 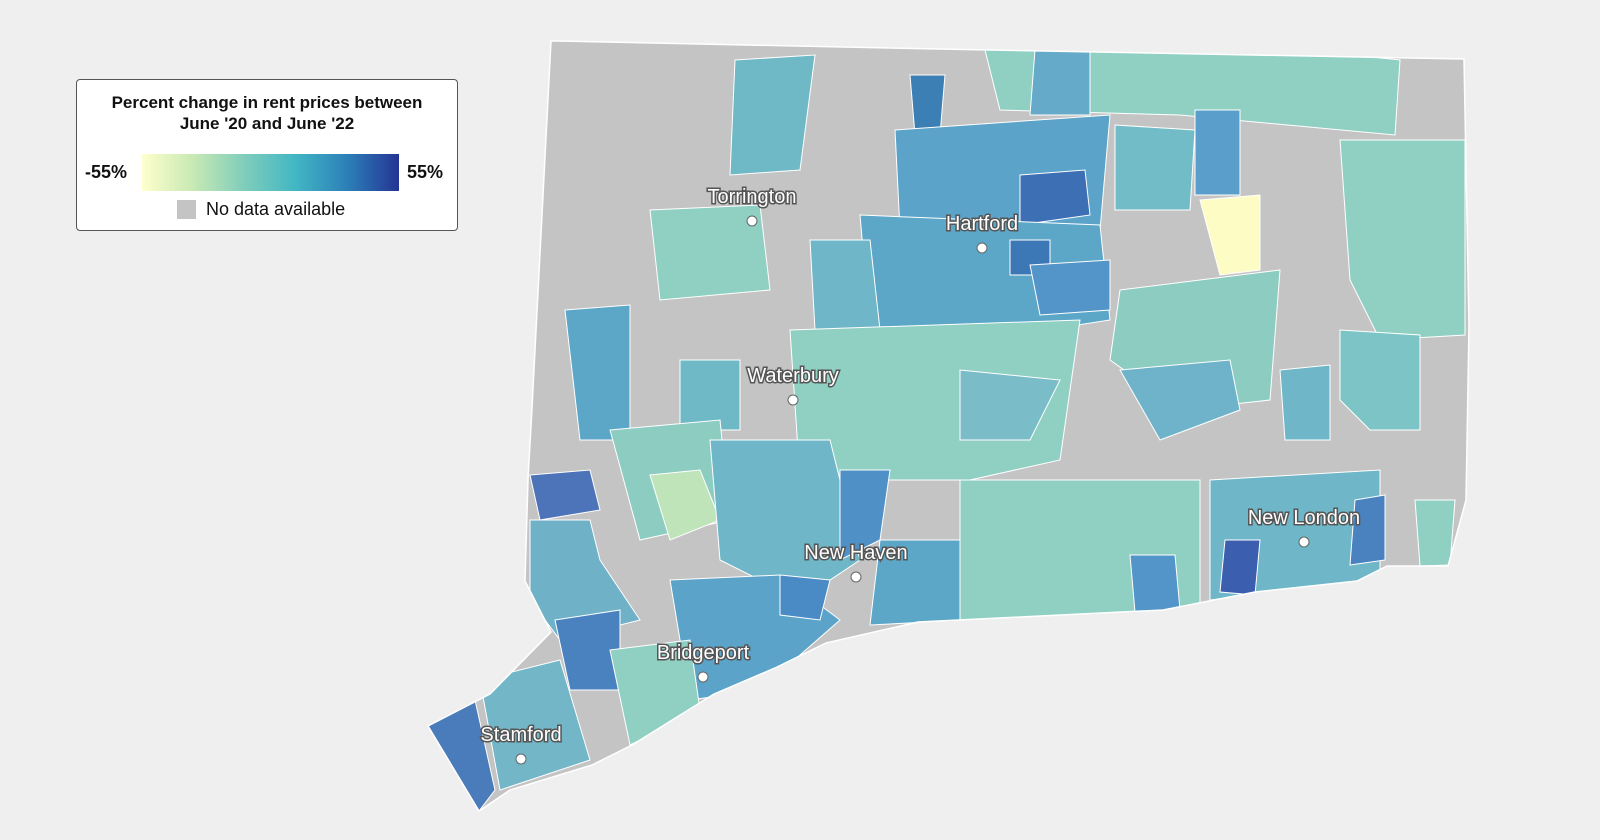 I want to click on city-label: Bridgeport, so click(x=703, y=653).